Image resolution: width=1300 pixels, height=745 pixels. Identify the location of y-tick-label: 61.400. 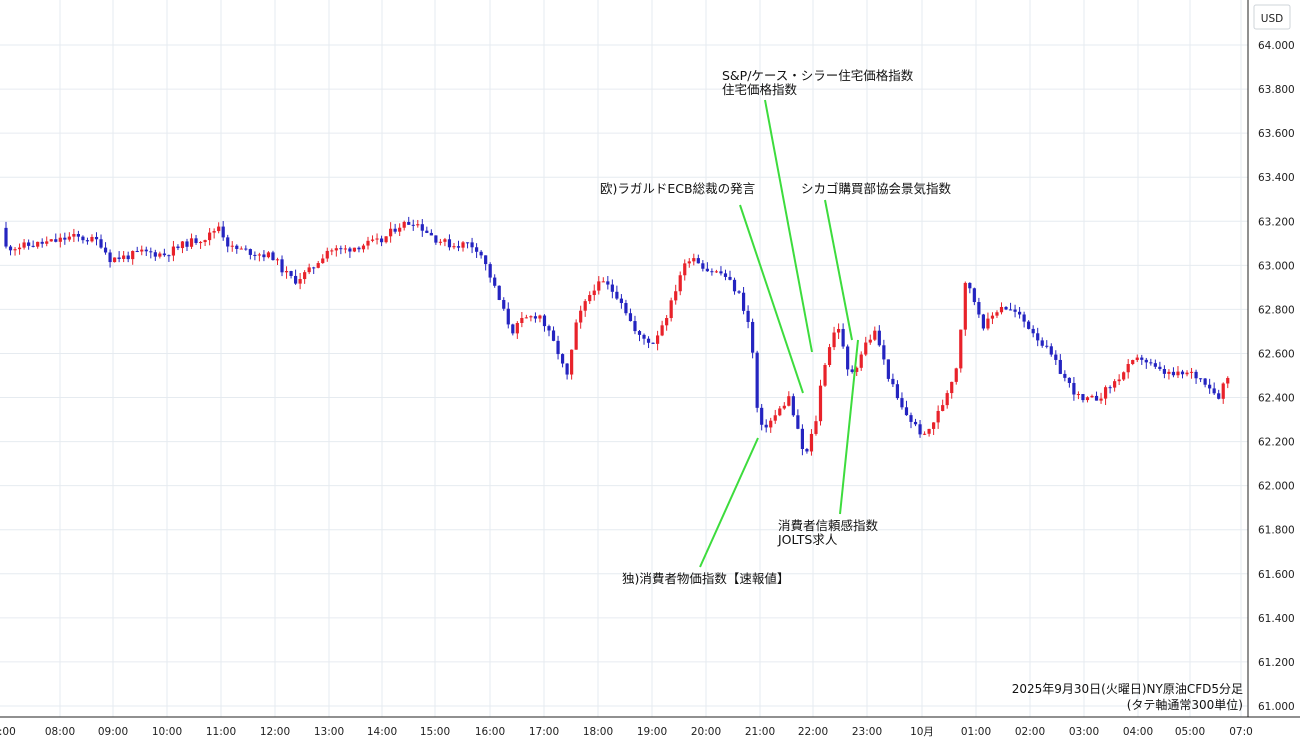
(1276, 619).